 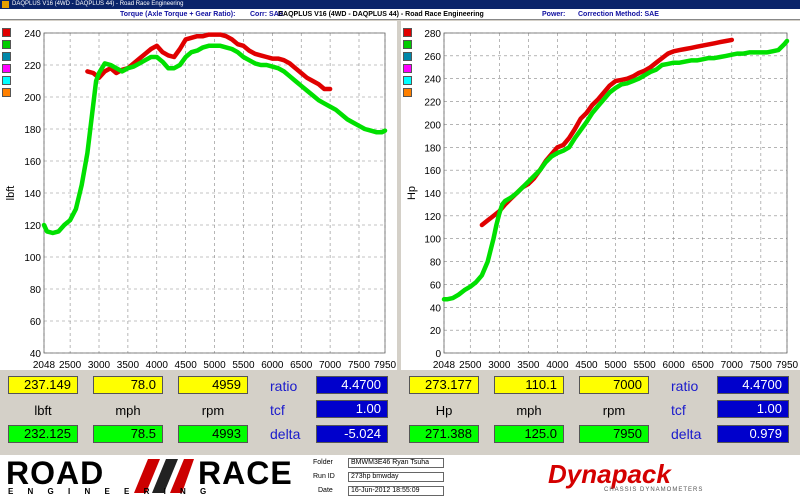 I want to click on app-icon, so click(x=5, y=4).